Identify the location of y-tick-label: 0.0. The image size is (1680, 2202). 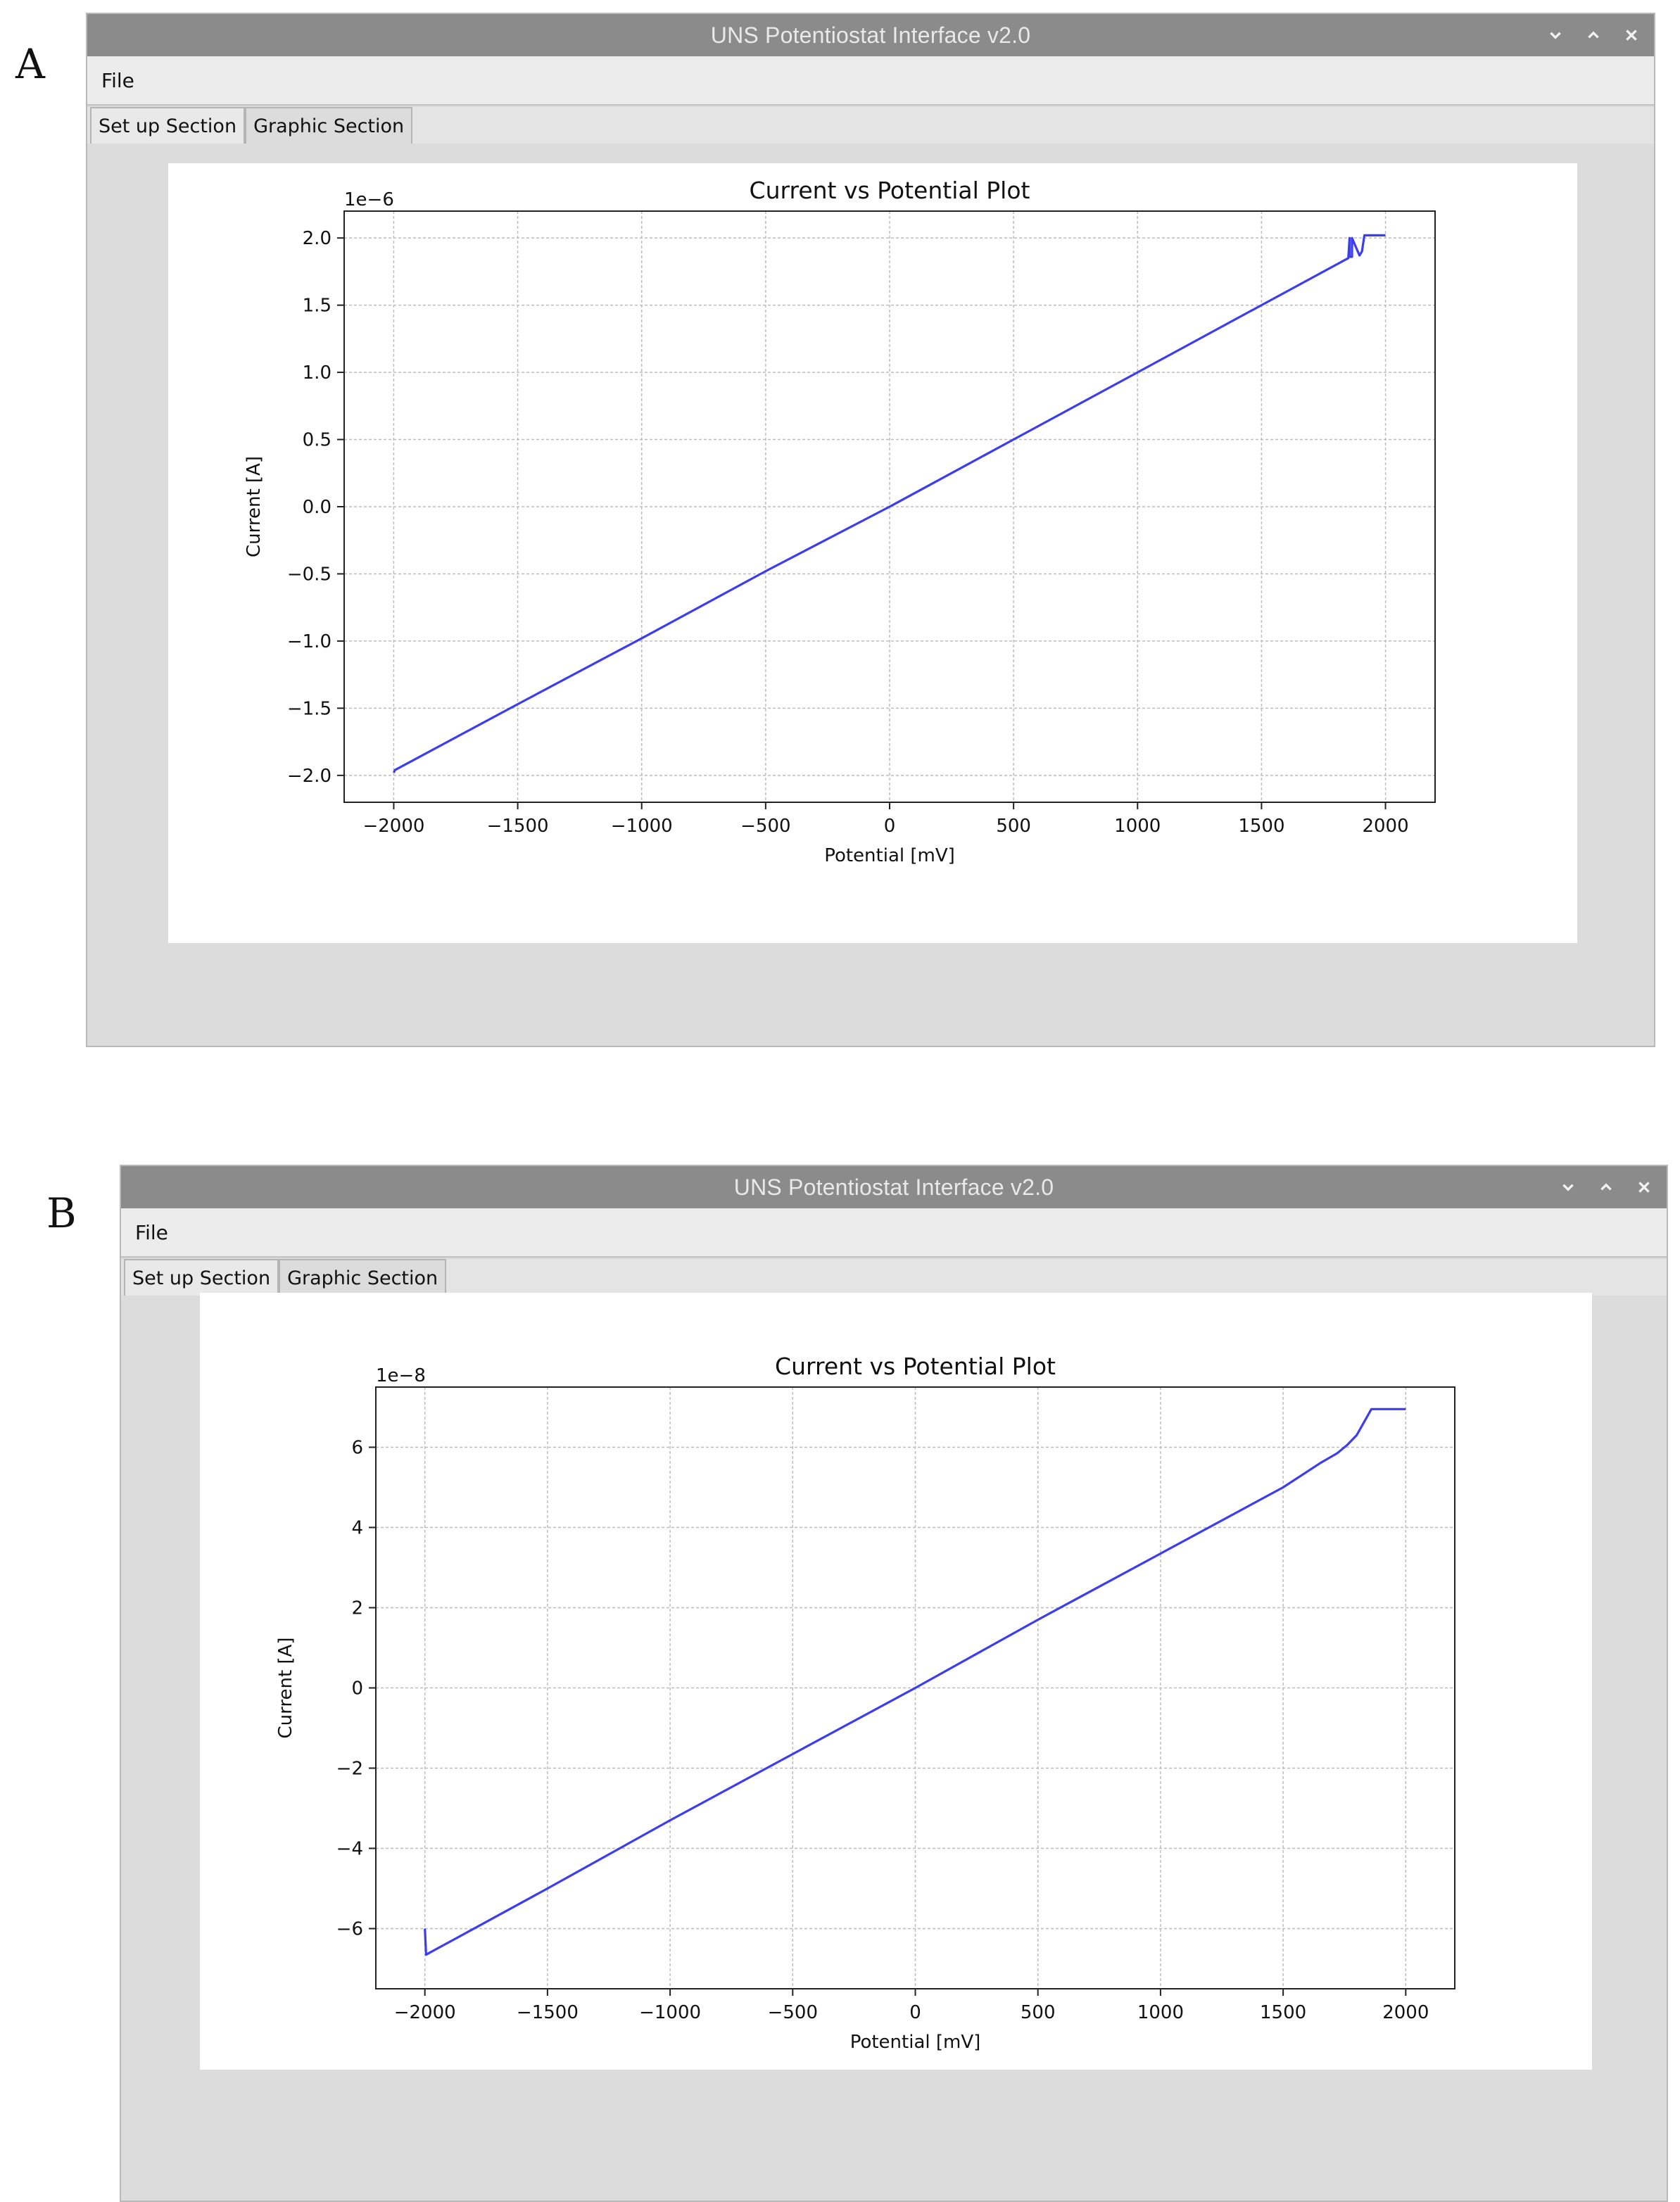
(317, 507).